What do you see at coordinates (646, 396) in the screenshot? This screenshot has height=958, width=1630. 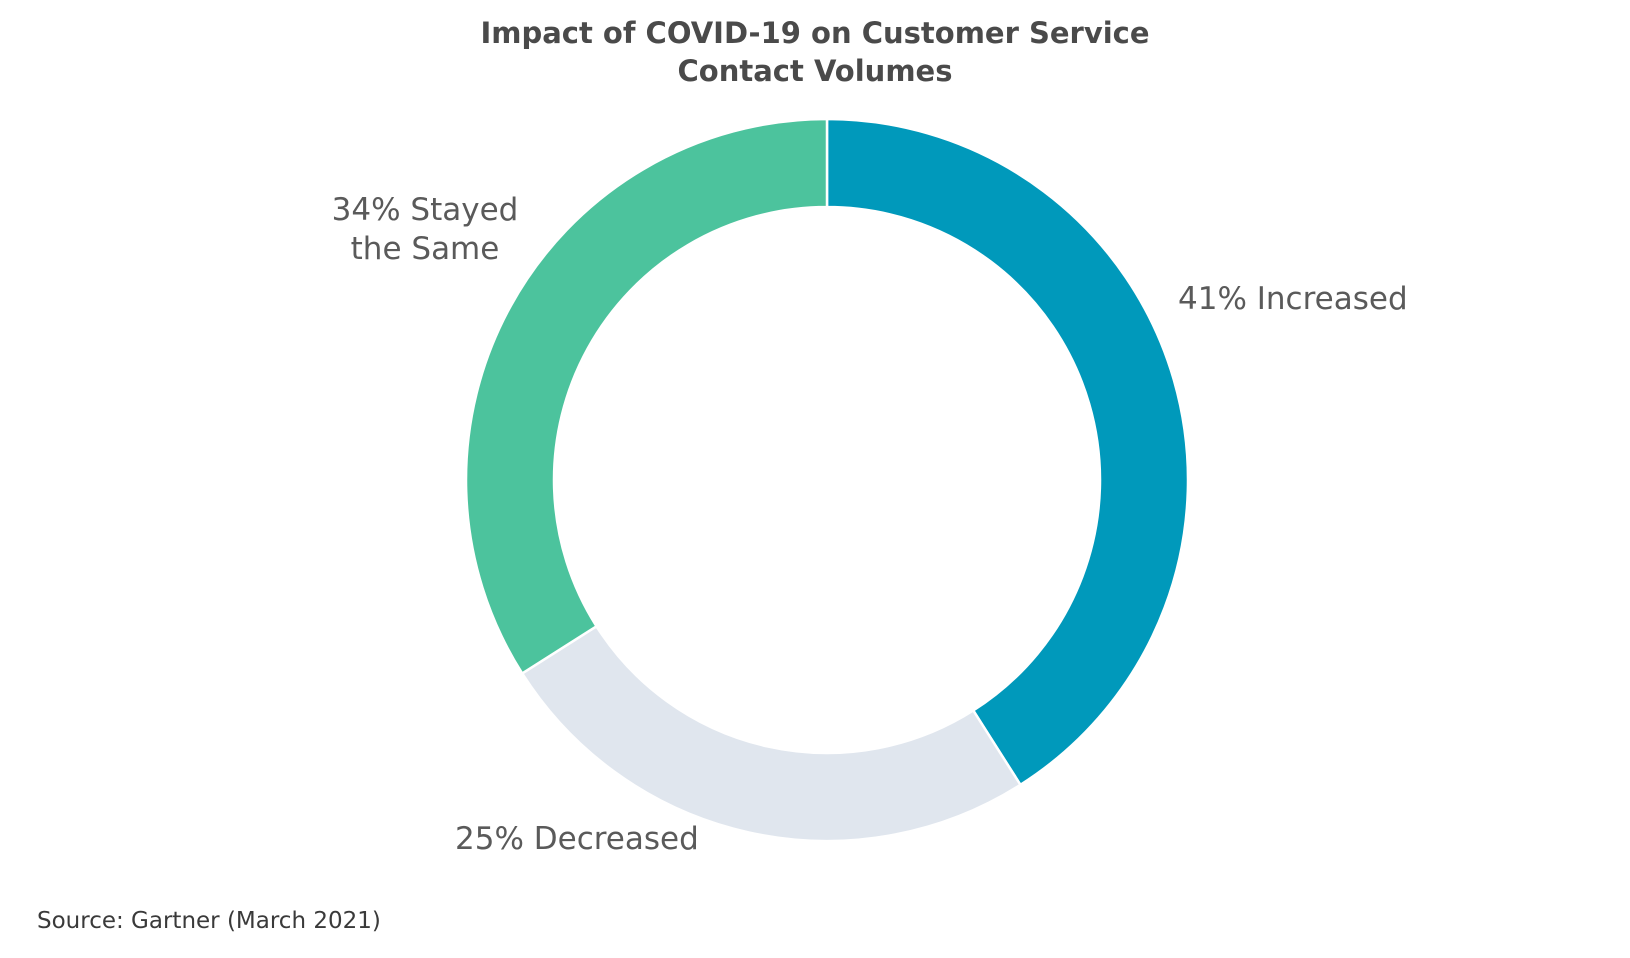 I see `slice-stayed-same` at bounding box center [646, 396].